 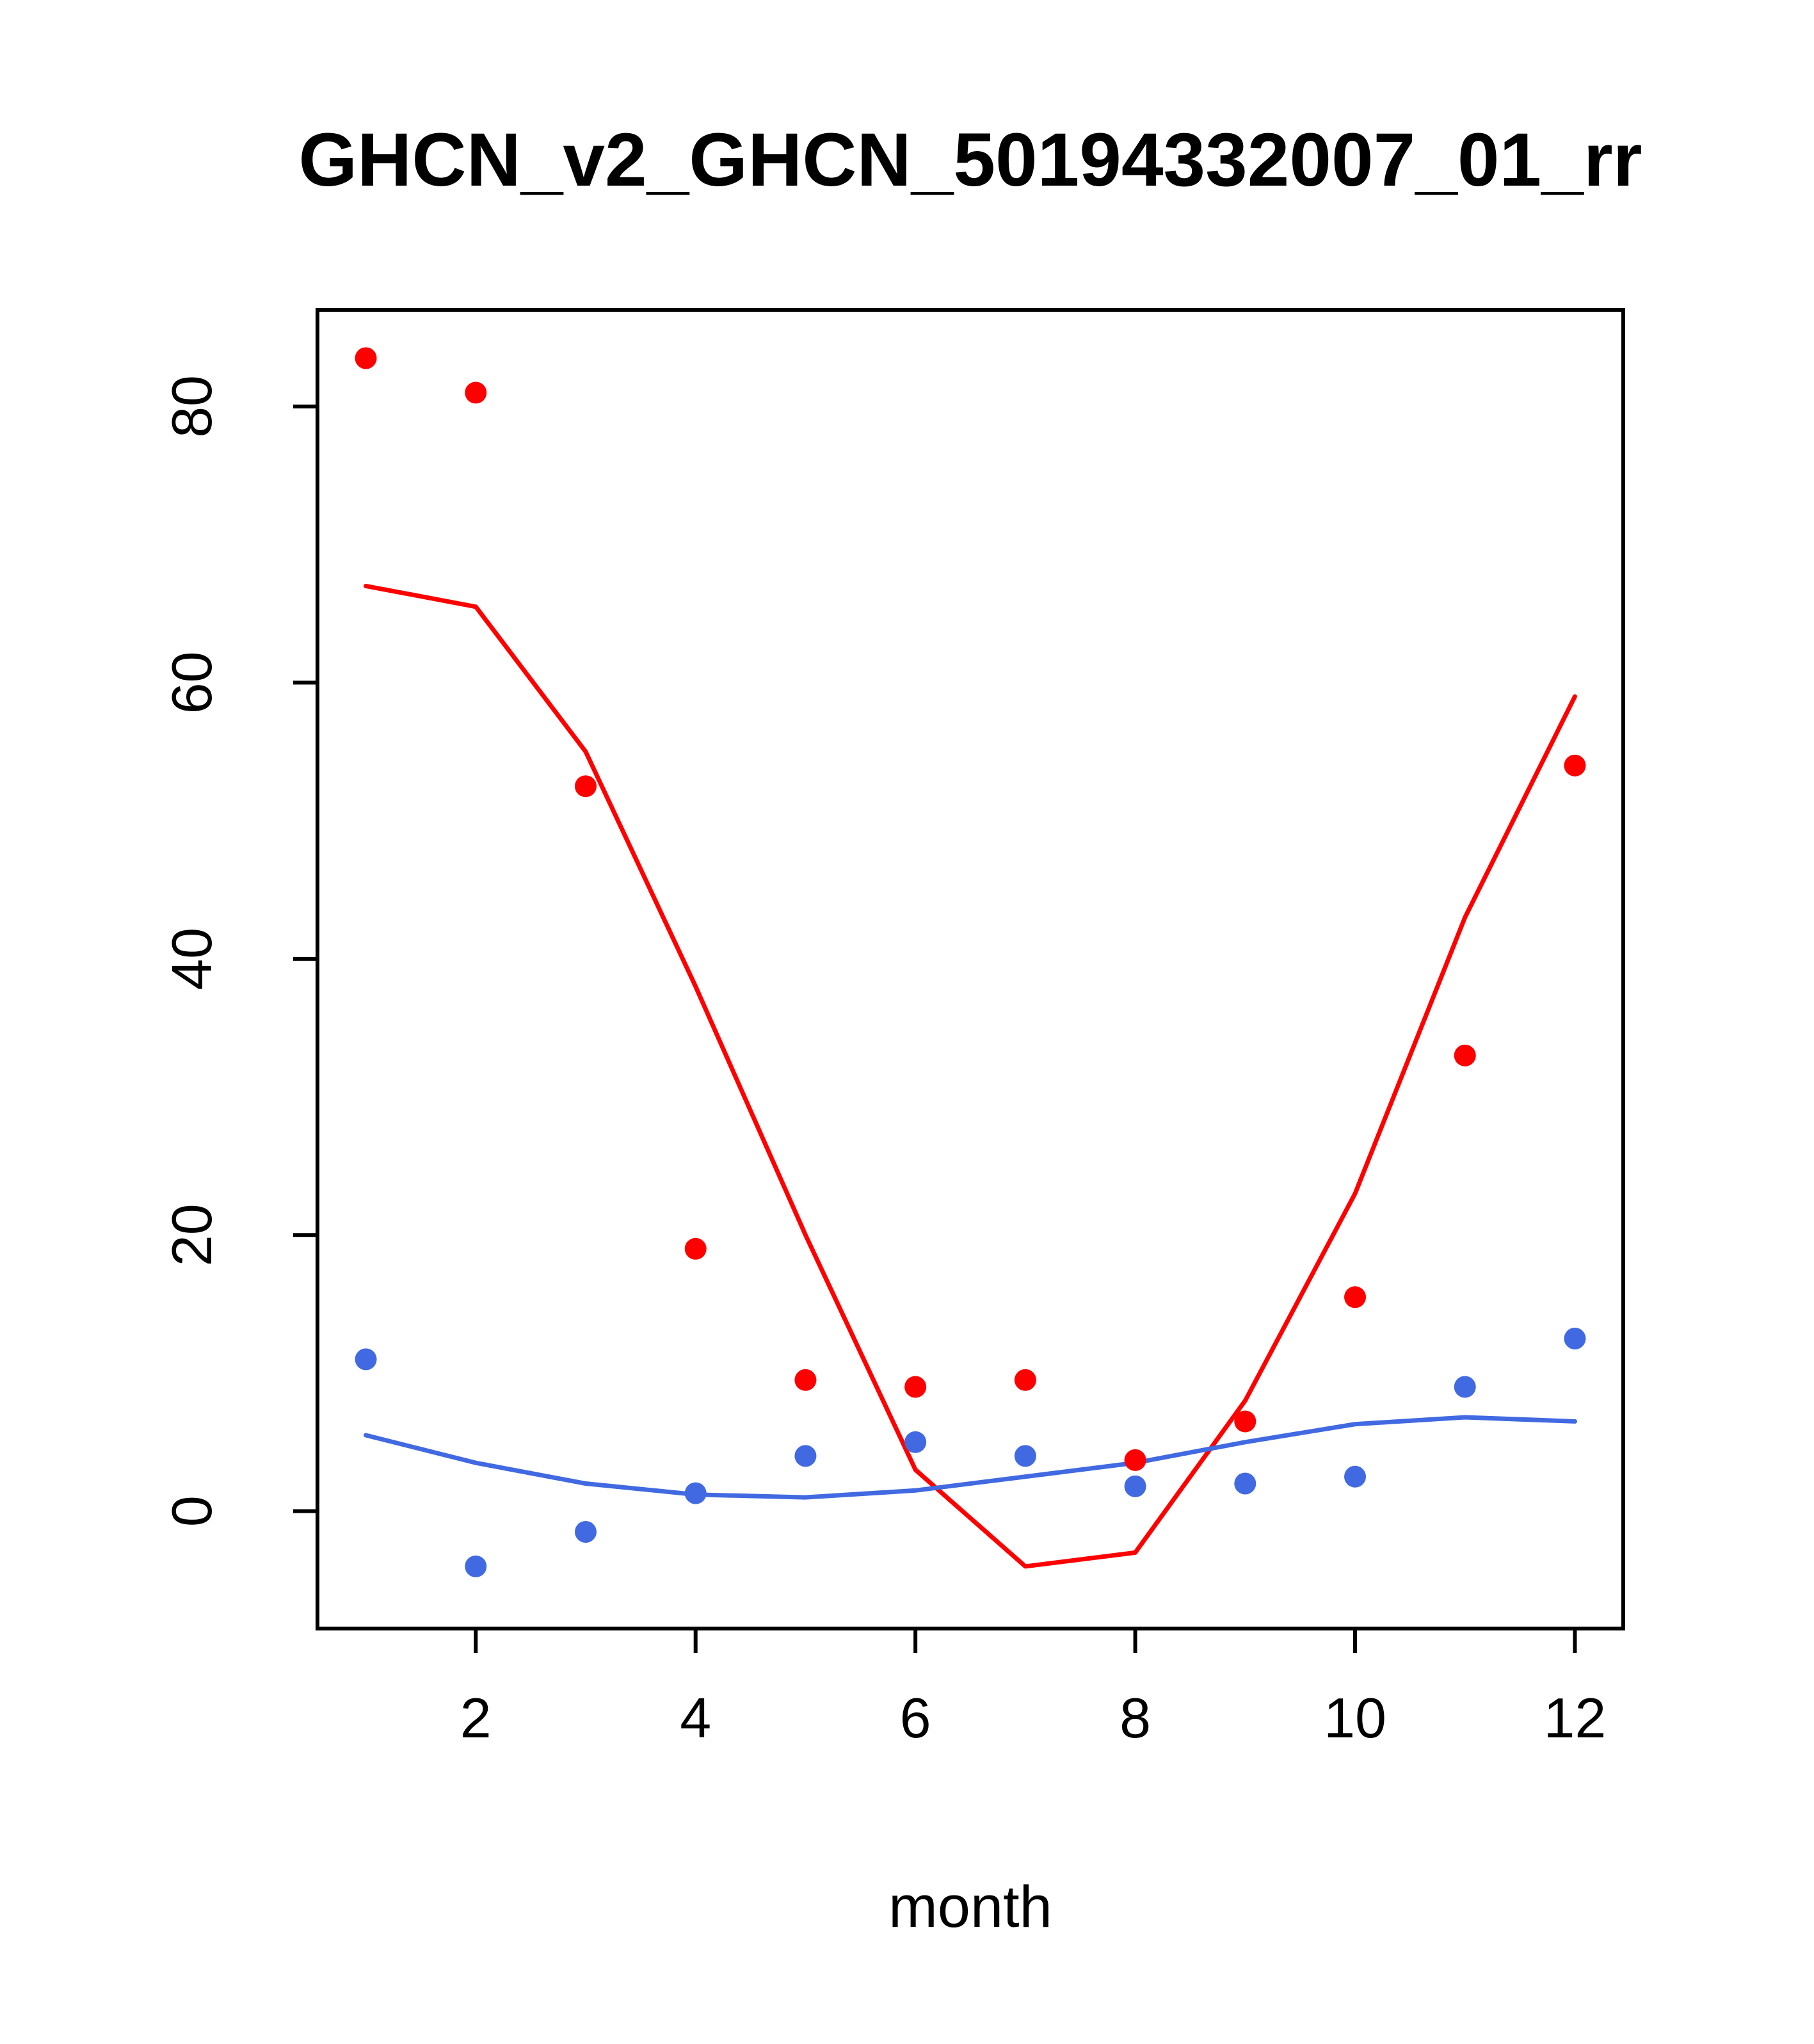 What do you see at coordinates (191, 959) in the screenshot?
I see `y-tick-label: 40` at bounding box center [191, 959].